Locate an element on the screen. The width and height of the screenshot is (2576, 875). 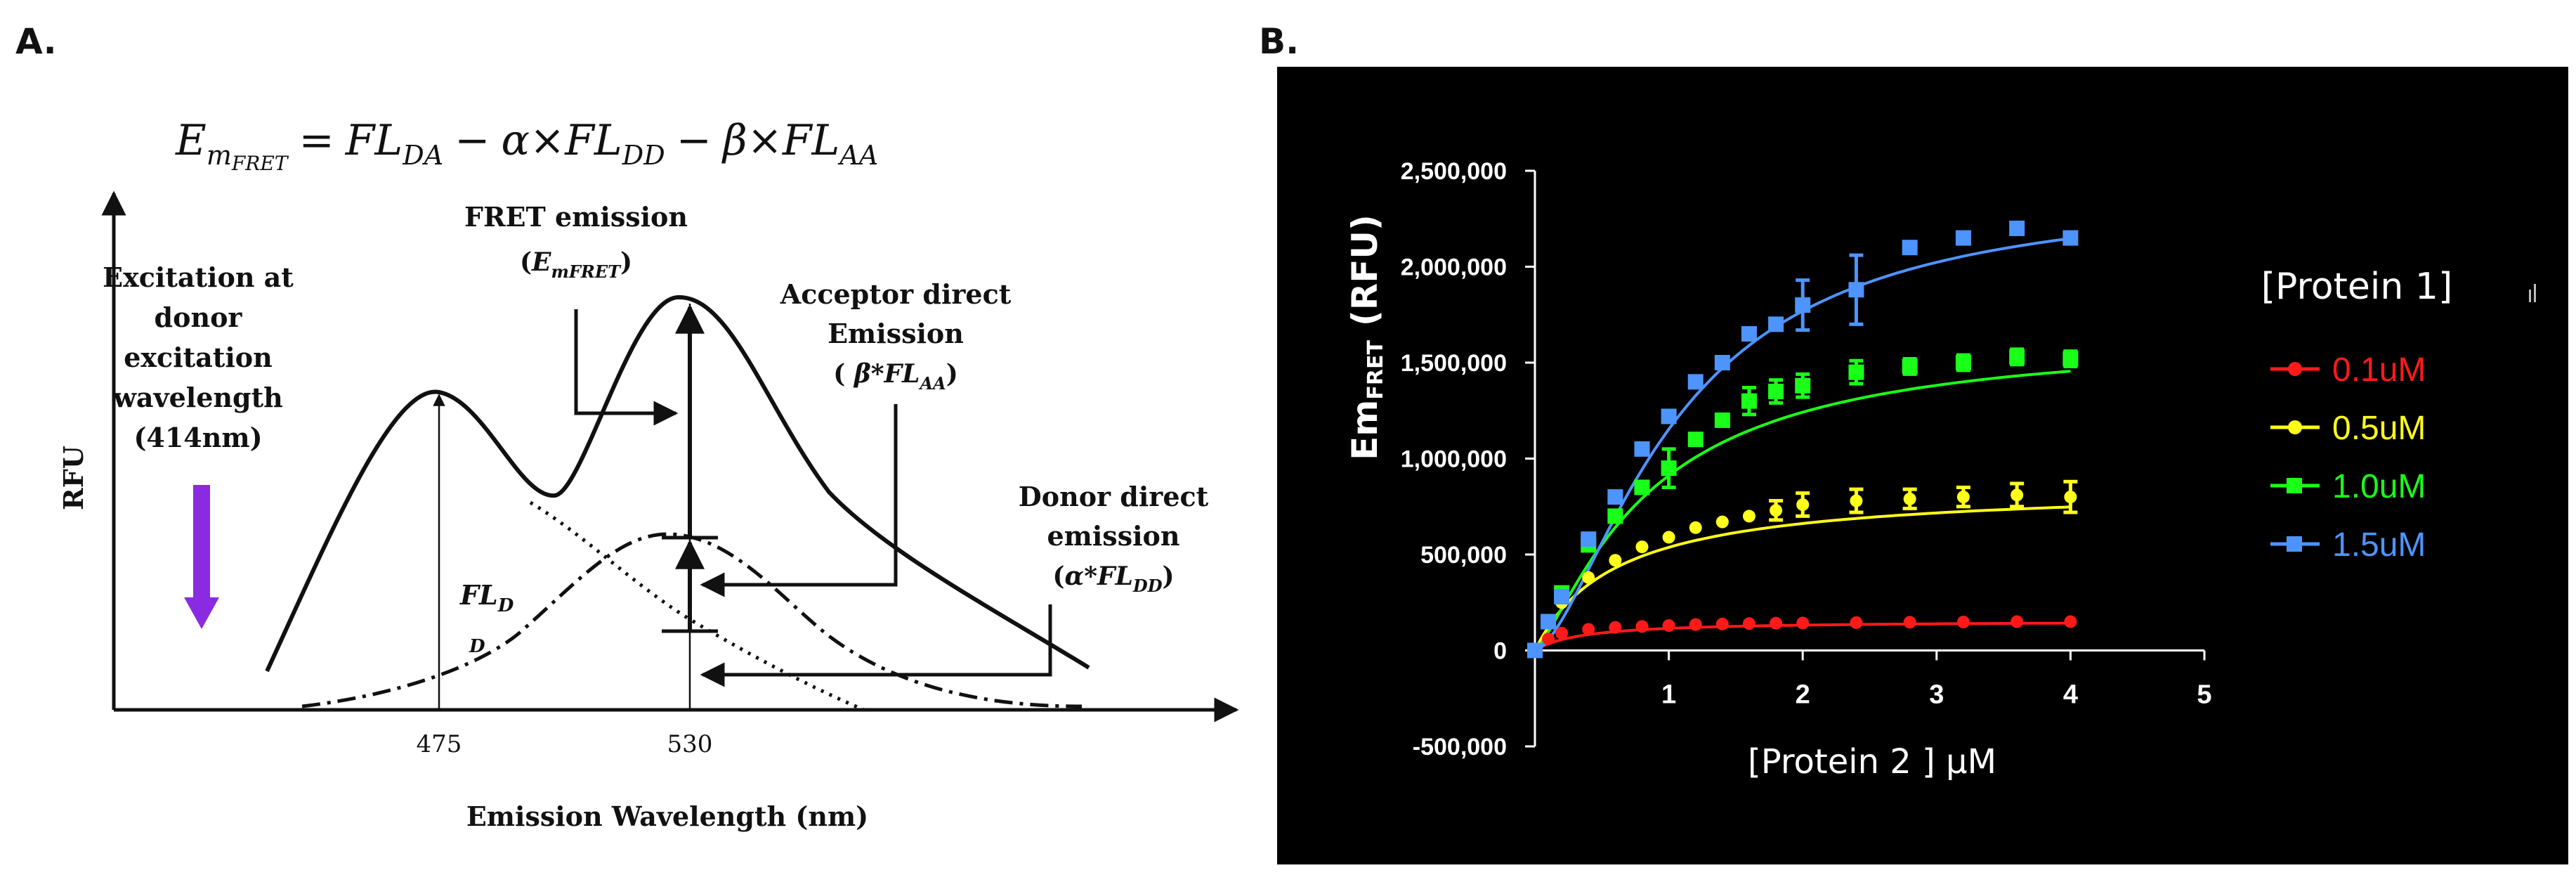
legend-marker-1.5uM is located at coordinates (2294, 544).